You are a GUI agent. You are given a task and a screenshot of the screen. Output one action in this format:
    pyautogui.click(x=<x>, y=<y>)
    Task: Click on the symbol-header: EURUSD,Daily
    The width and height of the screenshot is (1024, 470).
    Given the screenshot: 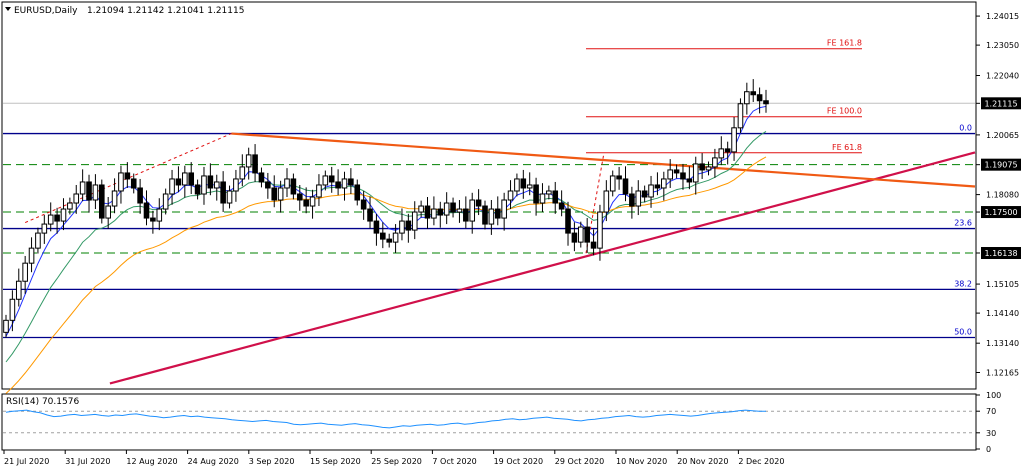 What is the action you would take?
    pyautogui.click(x=46, y=11)
    